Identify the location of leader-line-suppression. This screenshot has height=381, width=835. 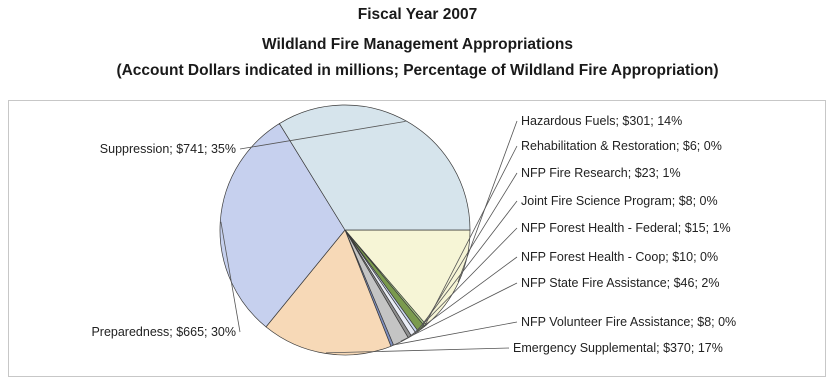
(322, 135).